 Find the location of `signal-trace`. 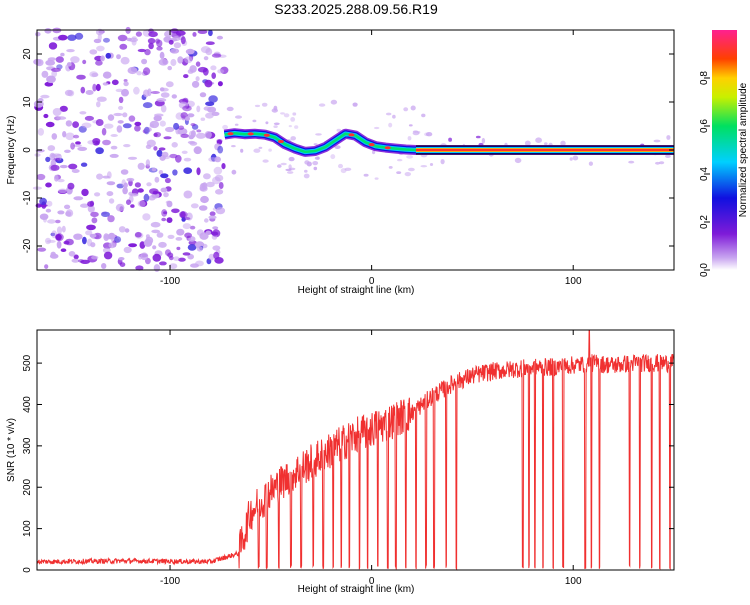

signal-trace is located at coordinates (448, 142).